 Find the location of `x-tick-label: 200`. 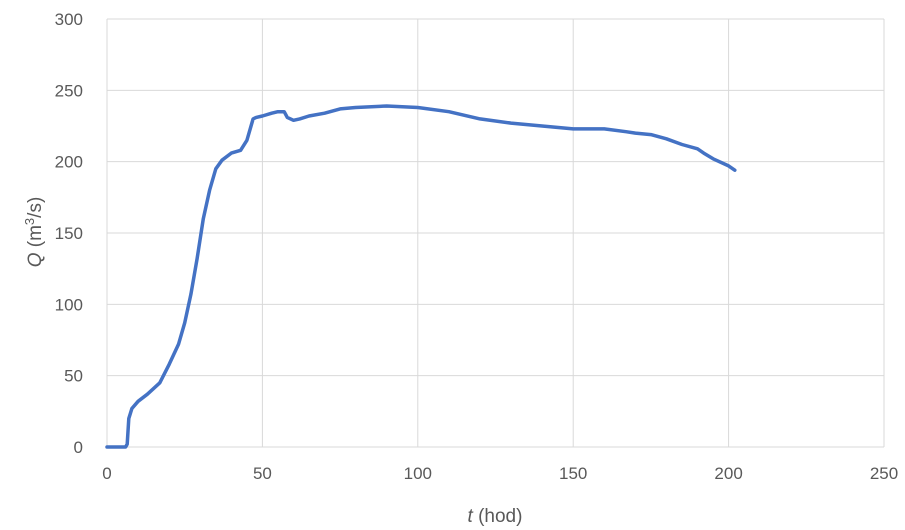

x-tick-label: 200 is located at coordinates (728, 473).